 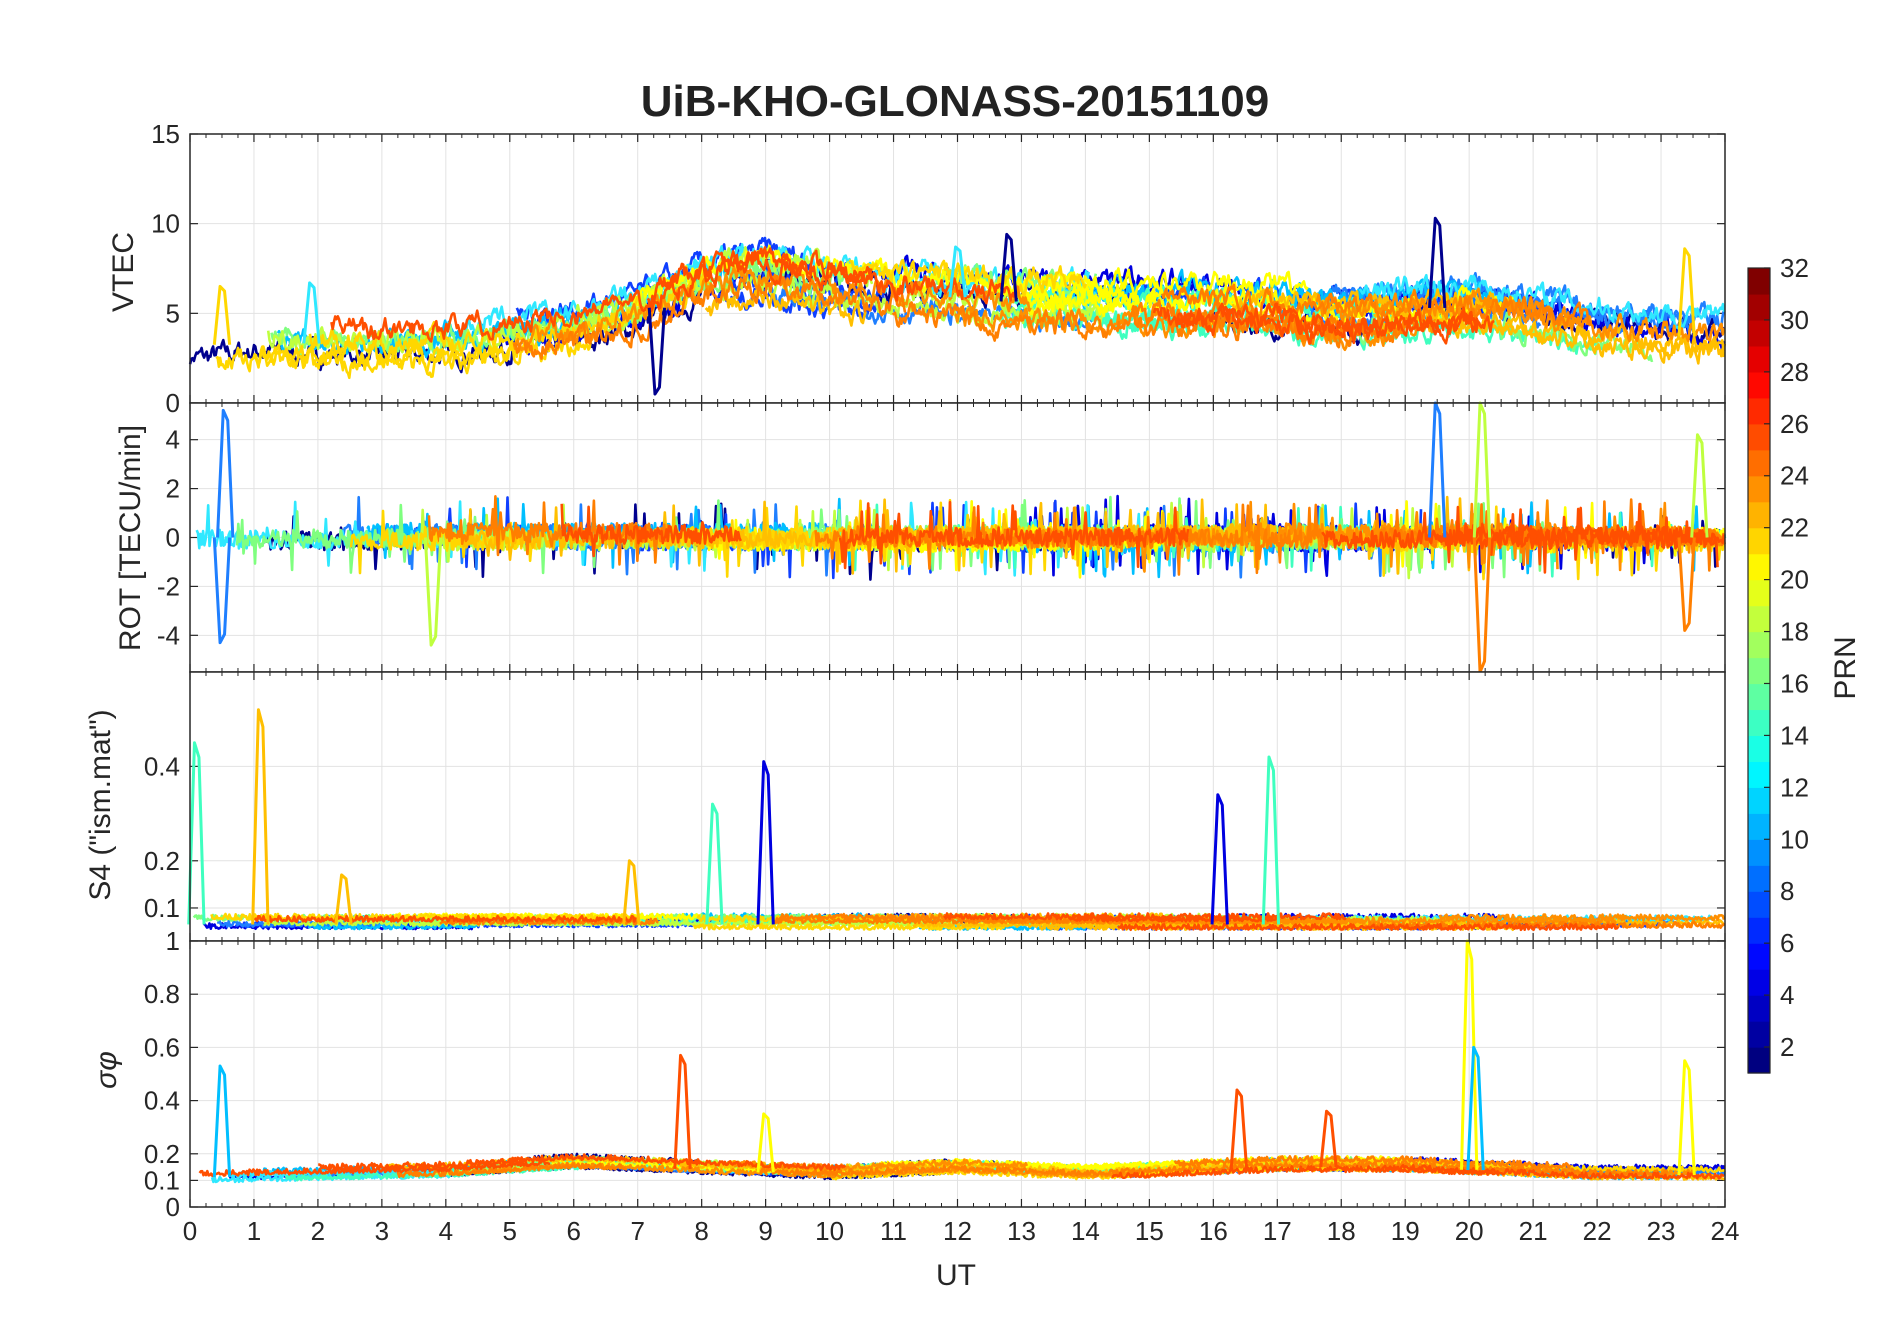 What do you see at coordinates (446, 1231) in the screenshot?
I see `x-tick-label: 4` at bounding box center [446, 1231].